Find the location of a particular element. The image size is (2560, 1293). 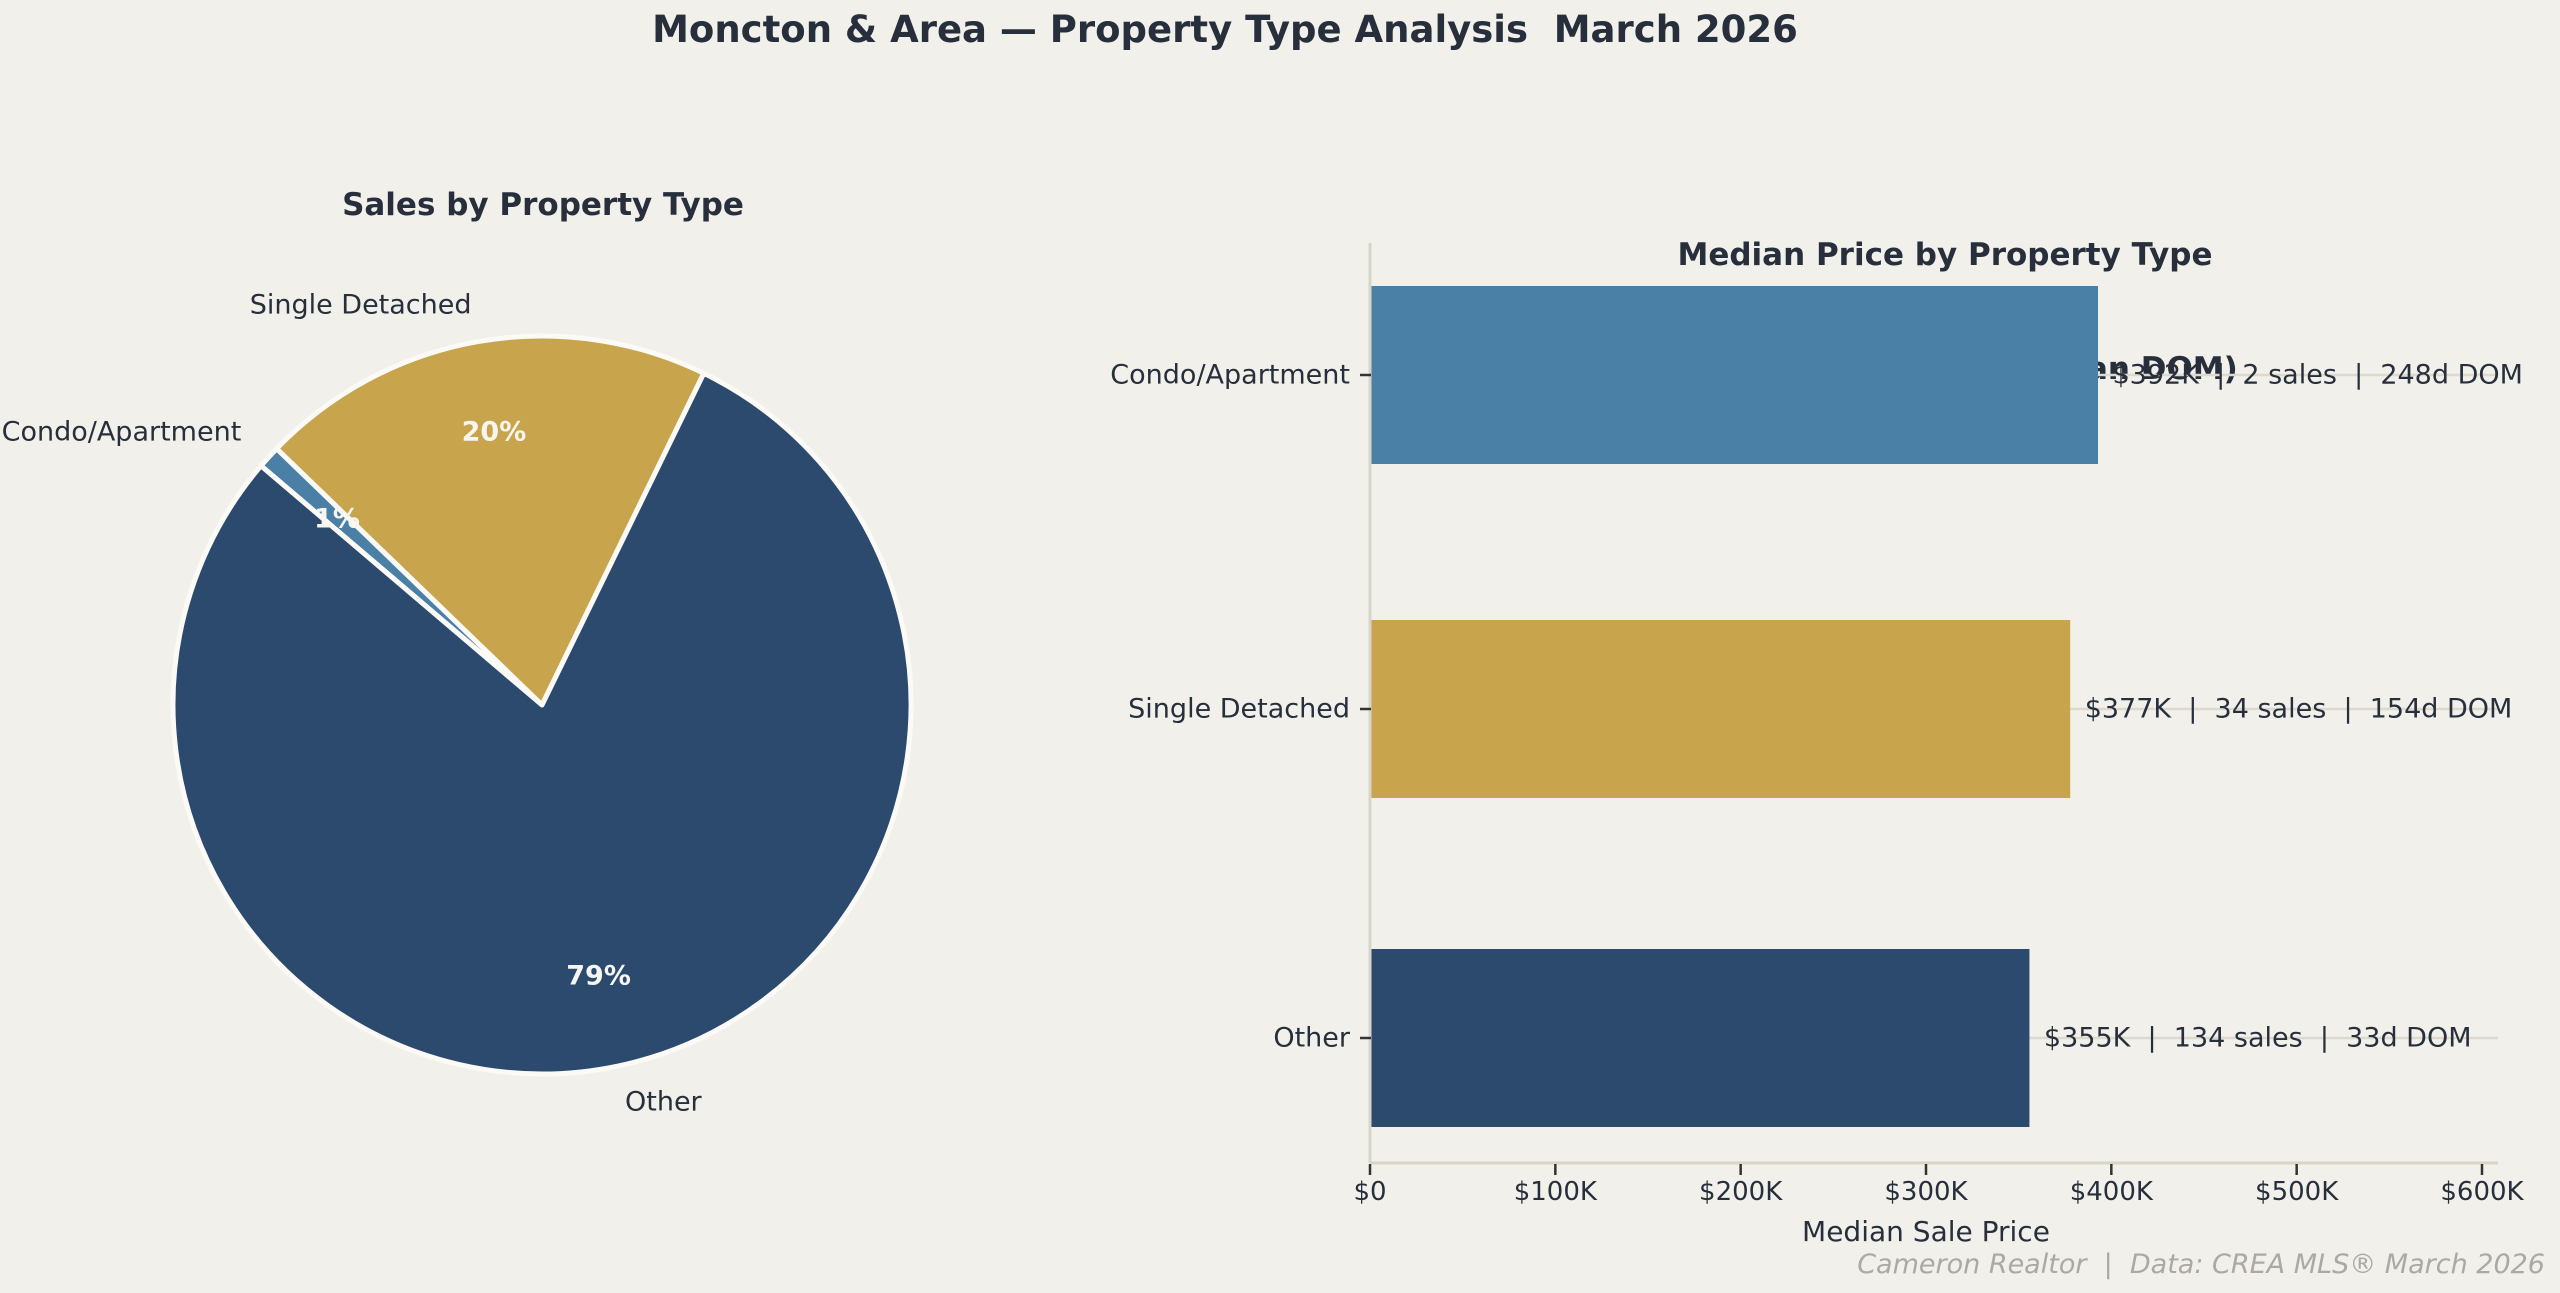

bar-condo-apartment is located at coordinates (1735, 375).